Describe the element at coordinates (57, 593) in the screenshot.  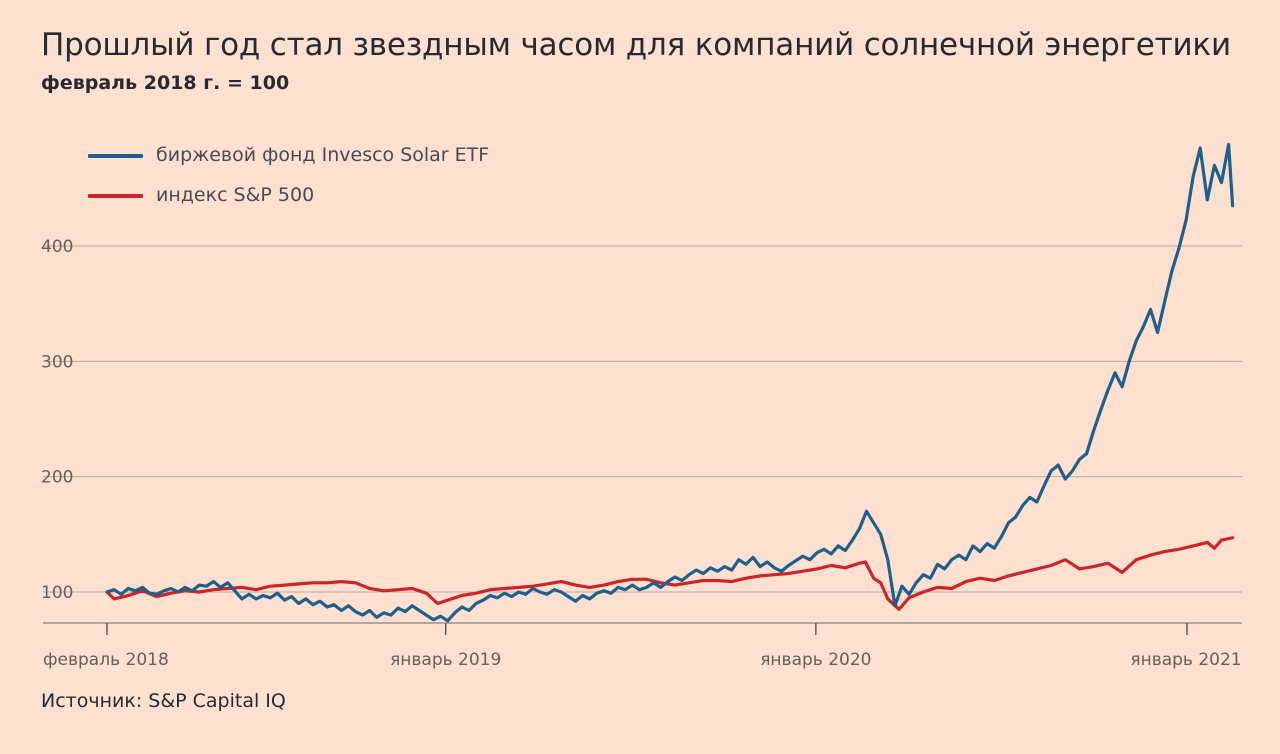
I see `y-tick-label-100: 100` at that location.